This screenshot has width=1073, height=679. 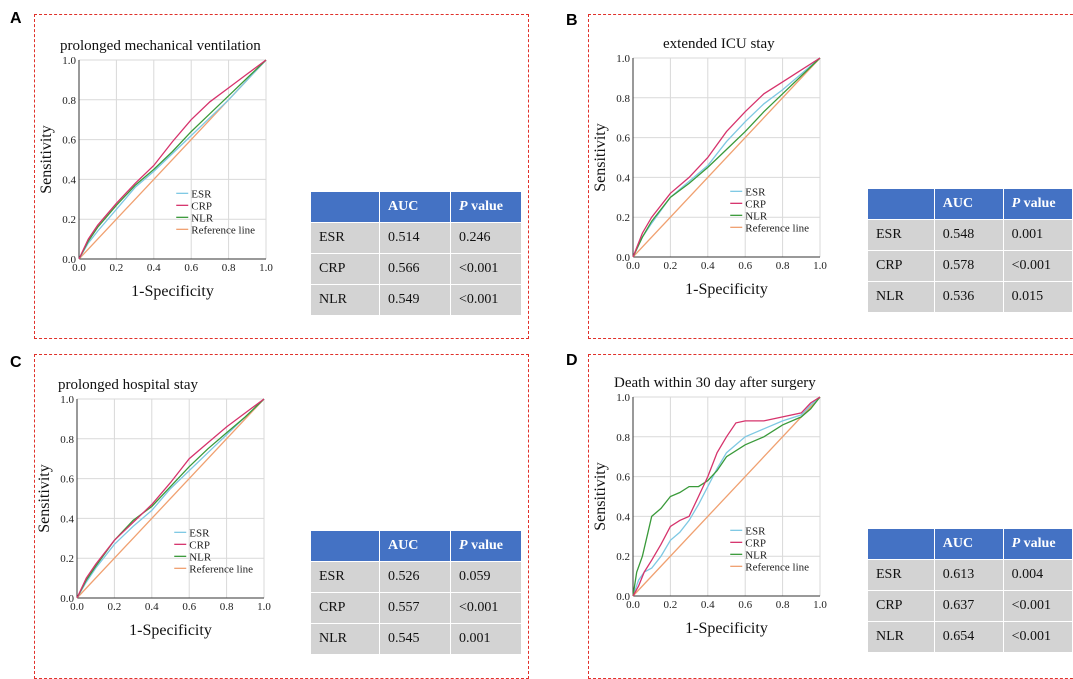 I want to click on table-row: CRP 0.566 <0.001, so click(x=416, y=269).